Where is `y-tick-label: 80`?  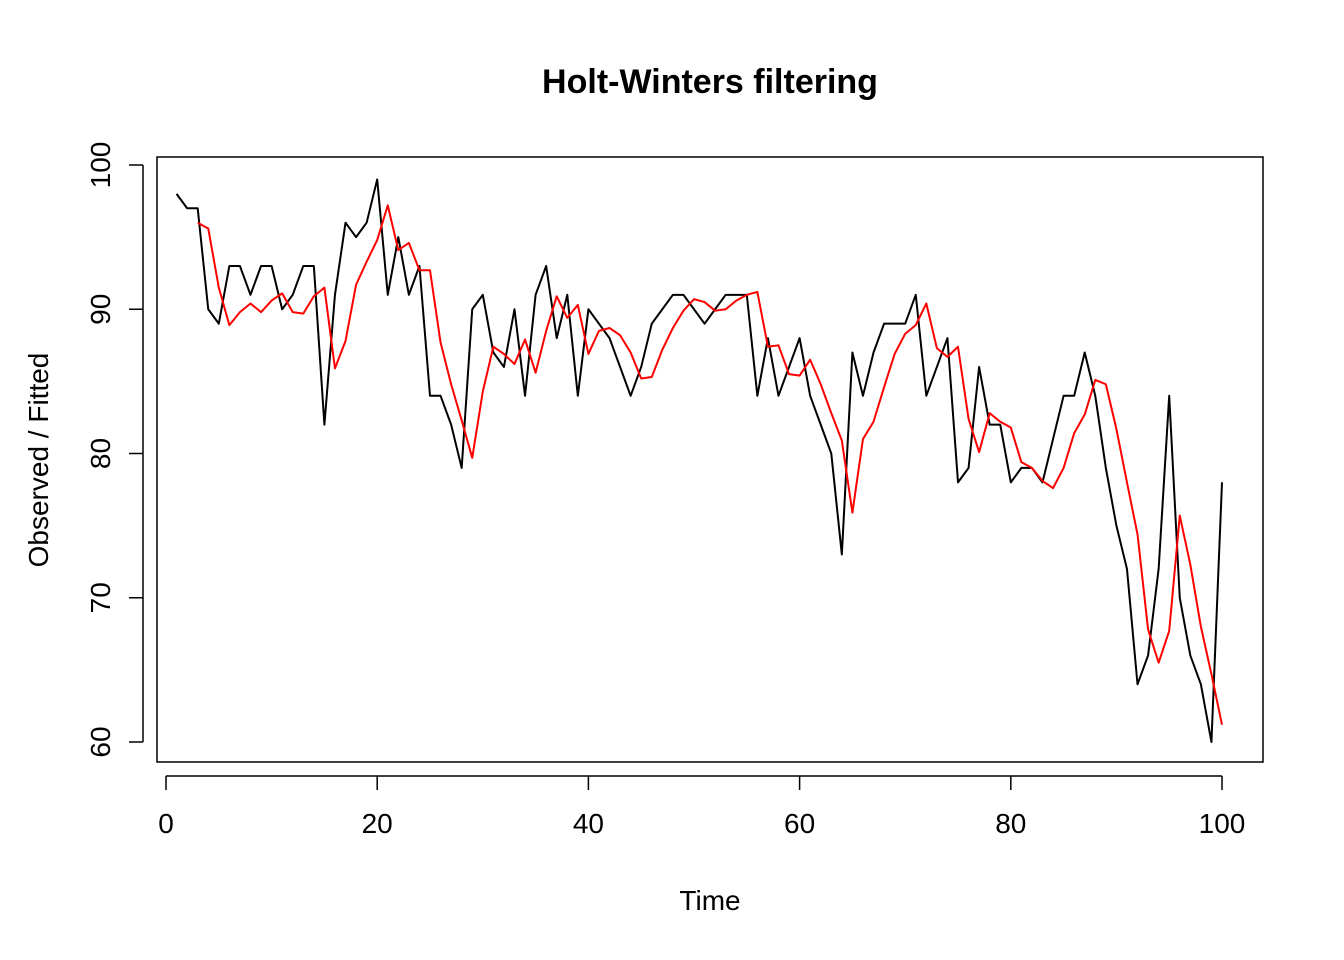 y-tick-label: 80 is located at coordinates (100, 453).